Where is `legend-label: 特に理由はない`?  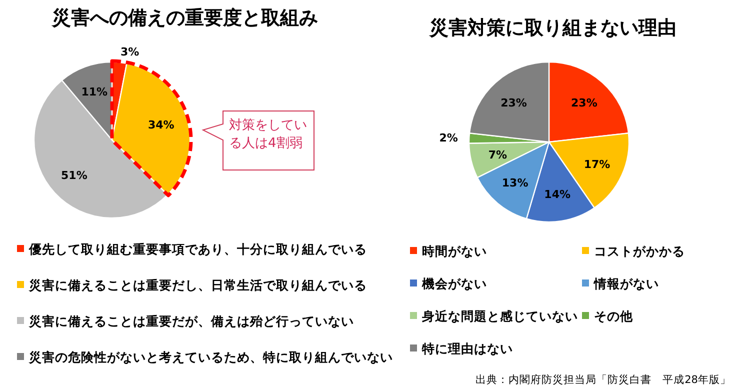
legend-label: 特に理由はない is located at coordinates (467, 348).